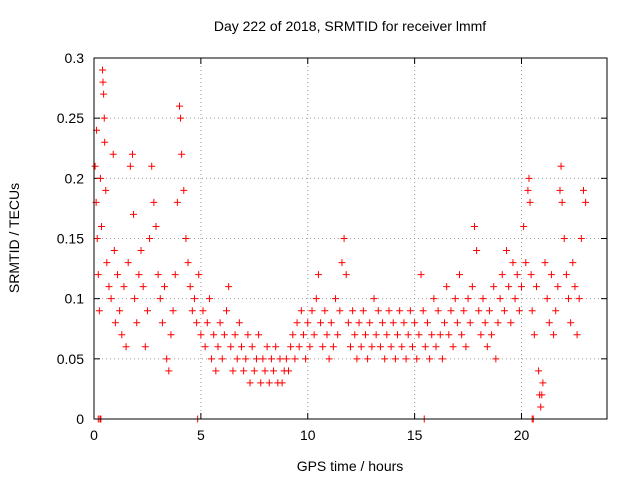 The image size is (640, 485). What do you see at coordinates (201, 435) in the screenshot?
I see `x-tick-label: 5` at bounding box center [201, 435].